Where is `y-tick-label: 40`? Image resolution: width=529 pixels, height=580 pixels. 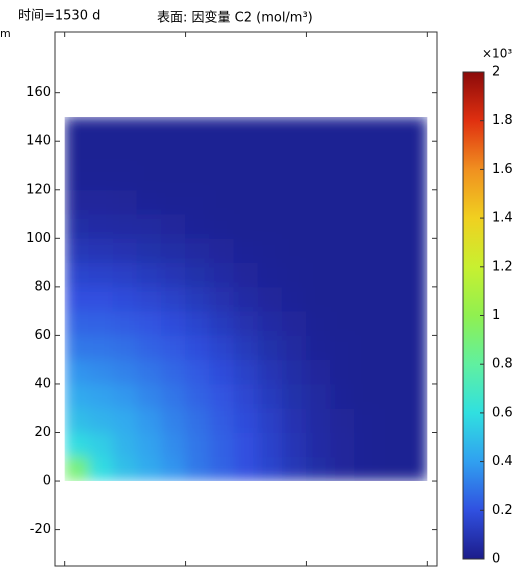
y-tick-label: 40 is located at coordinates (42, 383).